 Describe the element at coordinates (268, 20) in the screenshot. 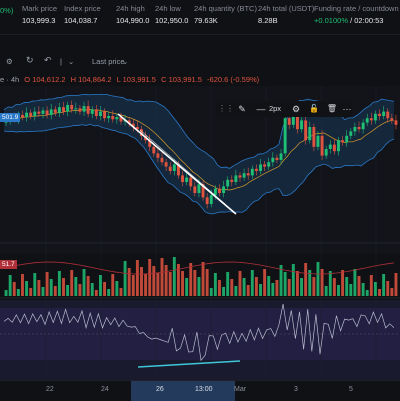

I see `stat-value: 8.28B` at that location.